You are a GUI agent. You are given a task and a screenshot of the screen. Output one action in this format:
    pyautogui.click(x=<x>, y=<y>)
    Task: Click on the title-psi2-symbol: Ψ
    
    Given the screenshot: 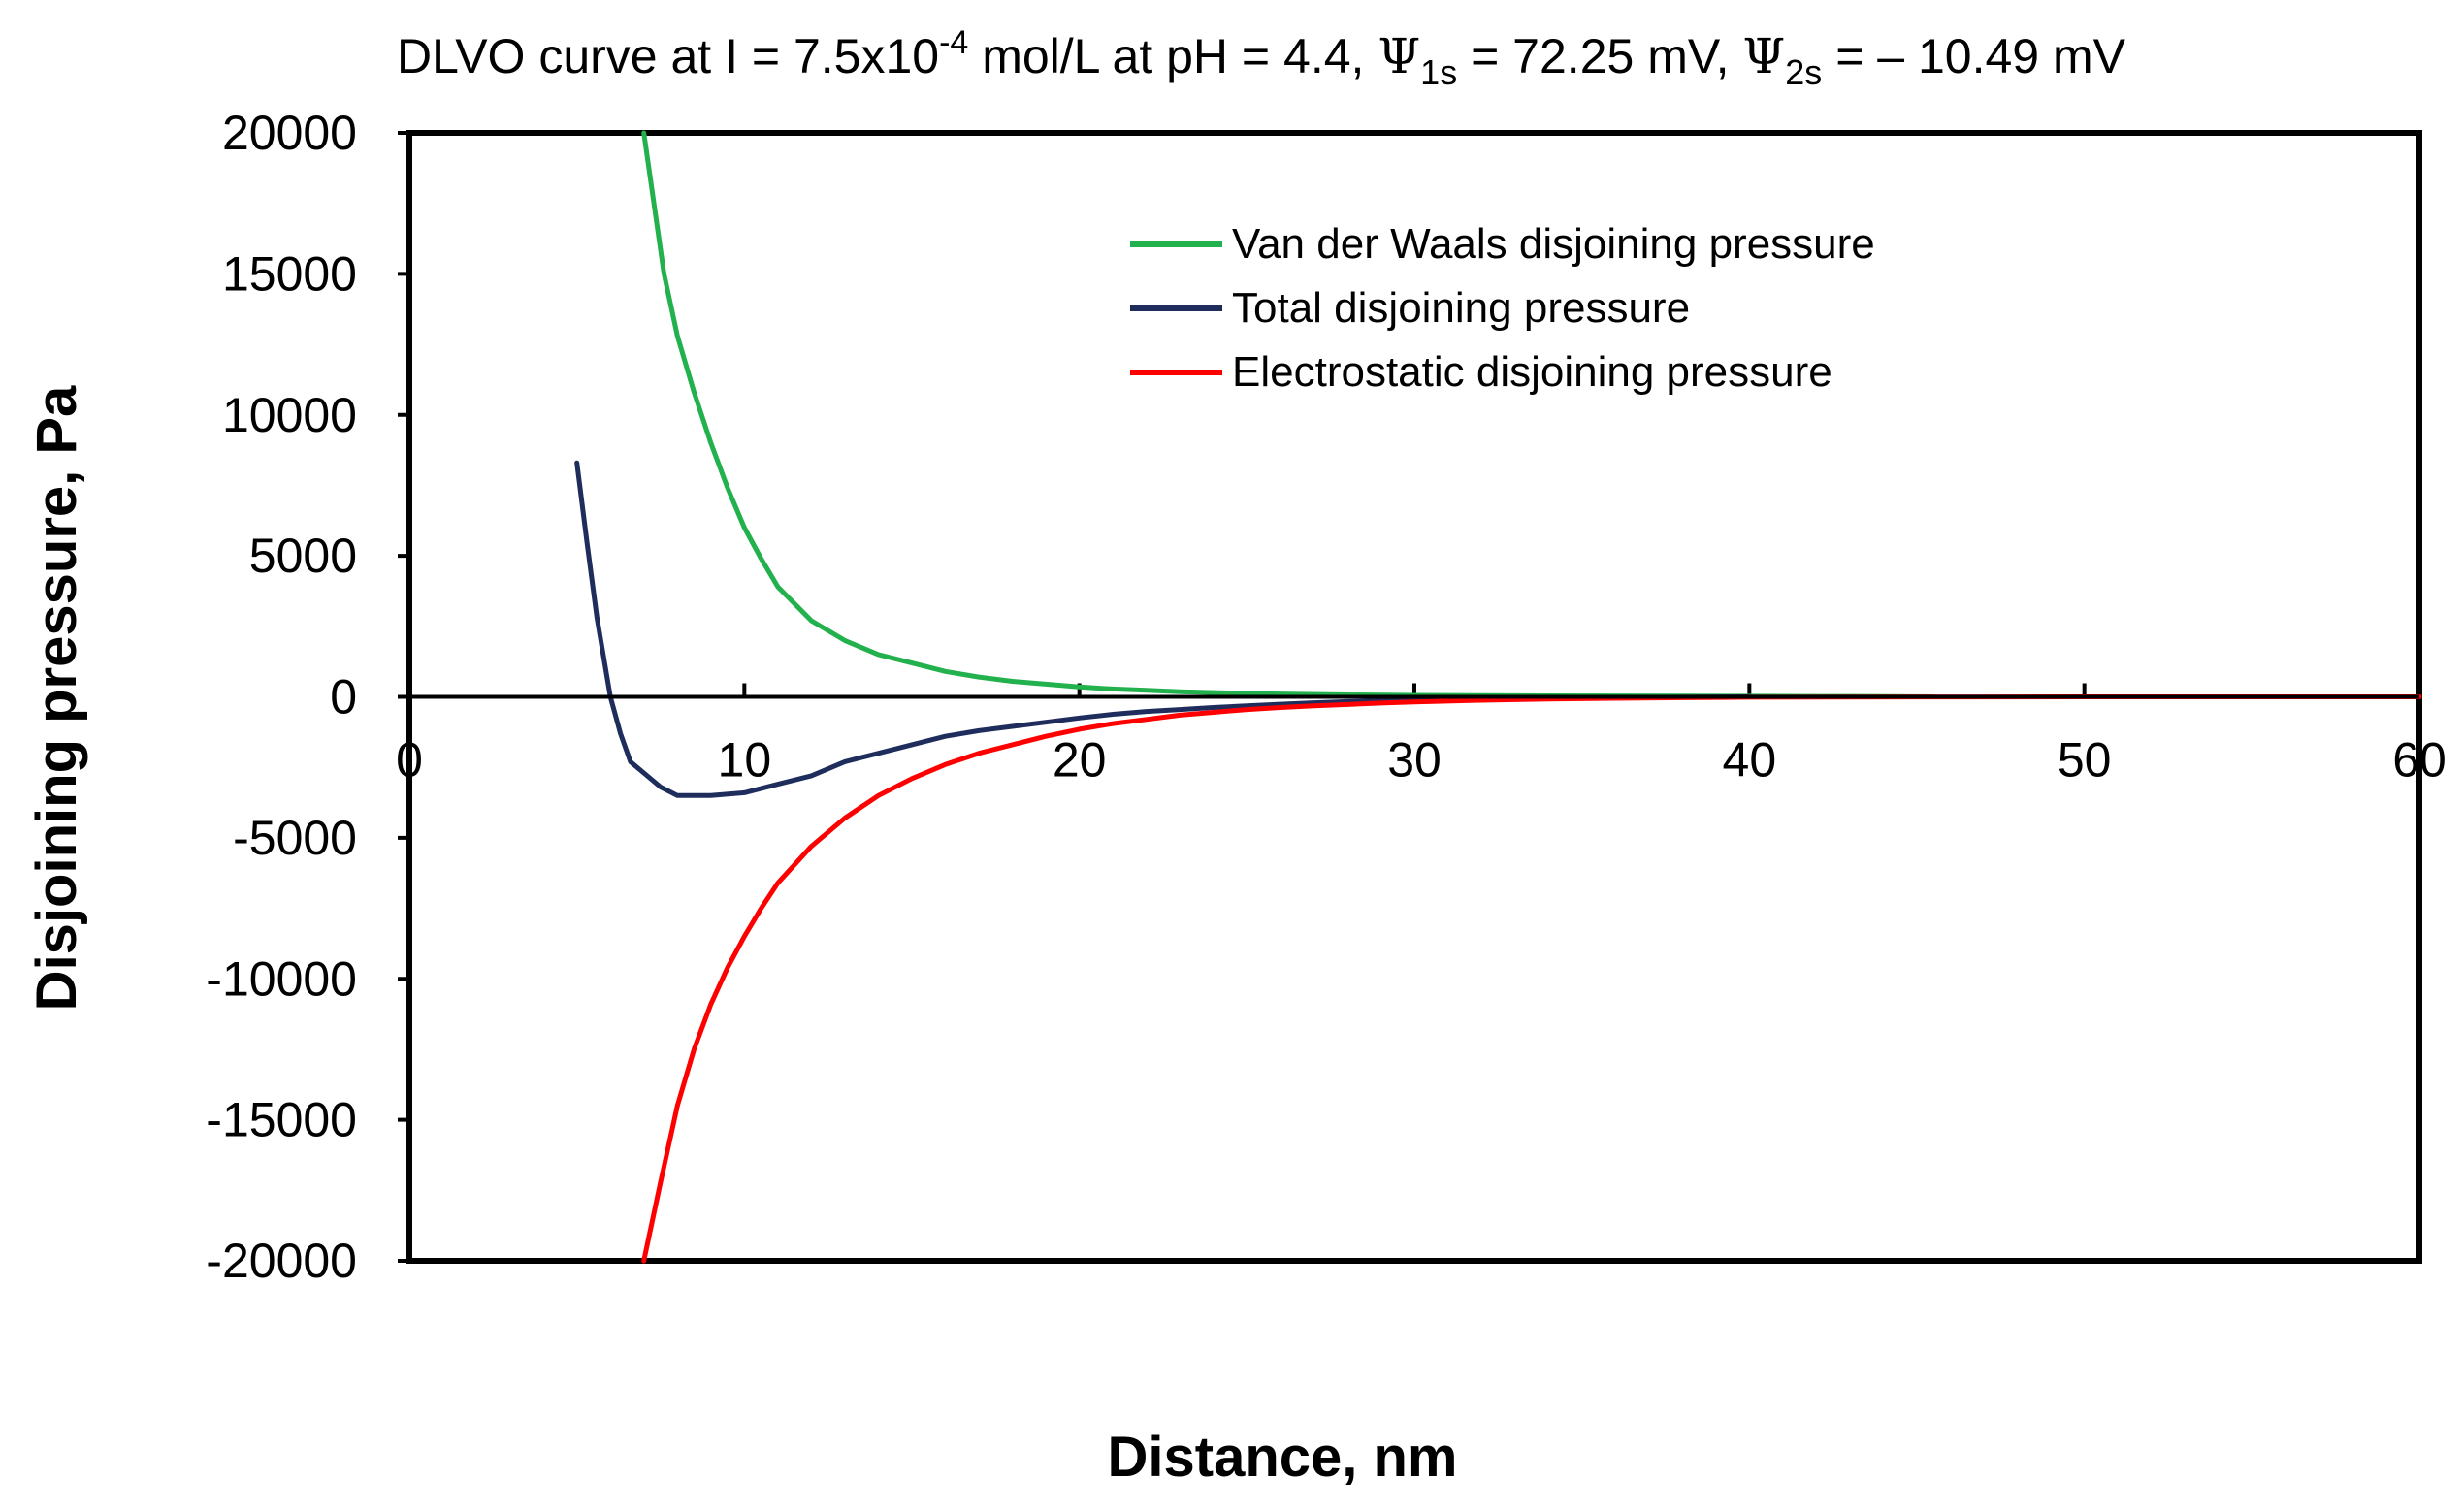 What is the action you would take?
    pyautogui.click(x=1763, y=56)
    